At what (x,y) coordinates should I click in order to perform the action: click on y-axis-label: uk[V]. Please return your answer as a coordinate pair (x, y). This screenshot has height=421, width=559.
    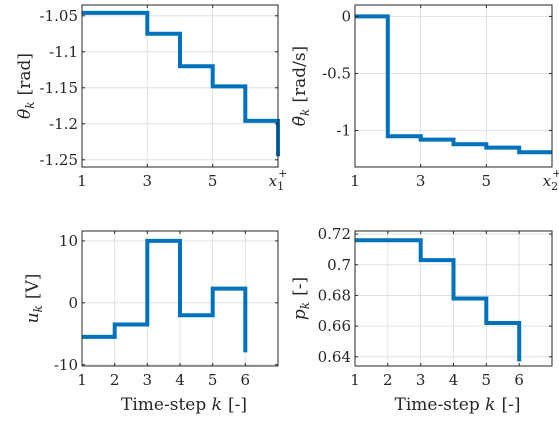
    Looking at the image, I should click on (34, 299).